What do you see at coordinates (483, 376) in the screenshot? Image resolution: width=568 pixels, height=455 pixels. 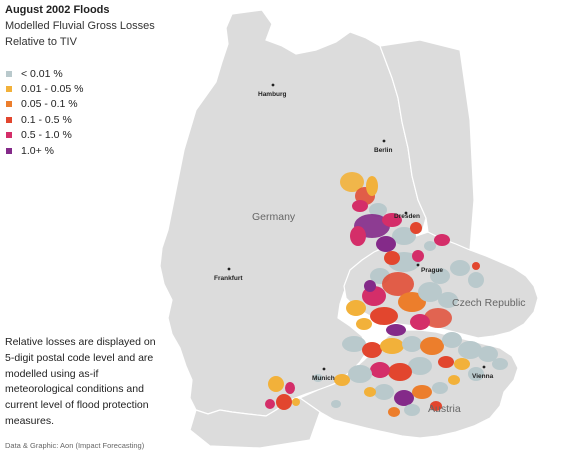 I see `vienna-label: Vienna` at bounding box center [483, 376].